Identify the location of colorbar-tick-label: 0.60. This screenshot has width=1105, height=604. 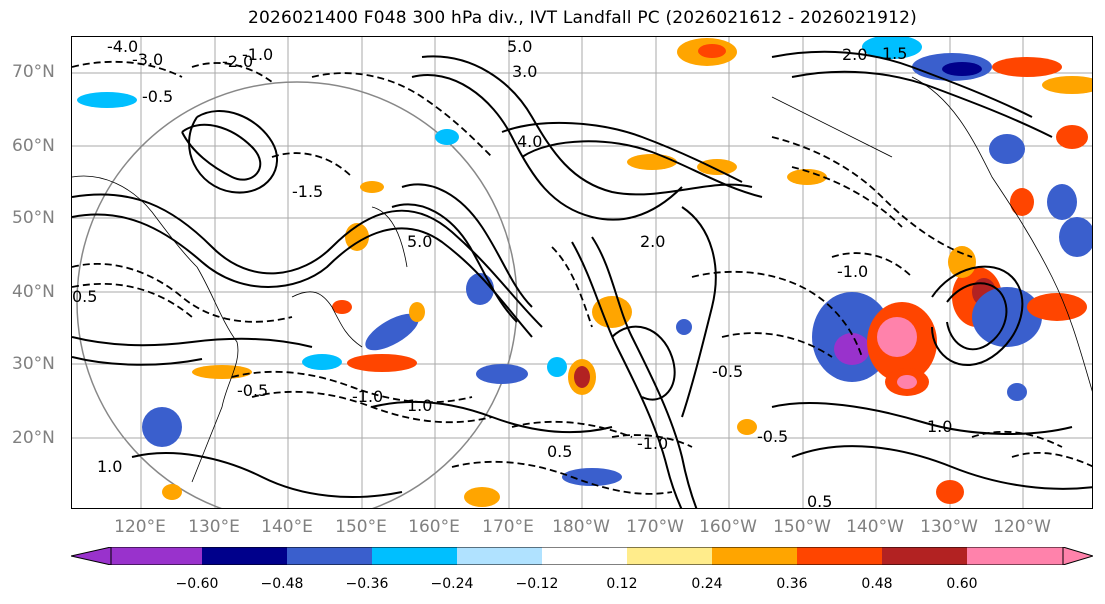
(962, 584).